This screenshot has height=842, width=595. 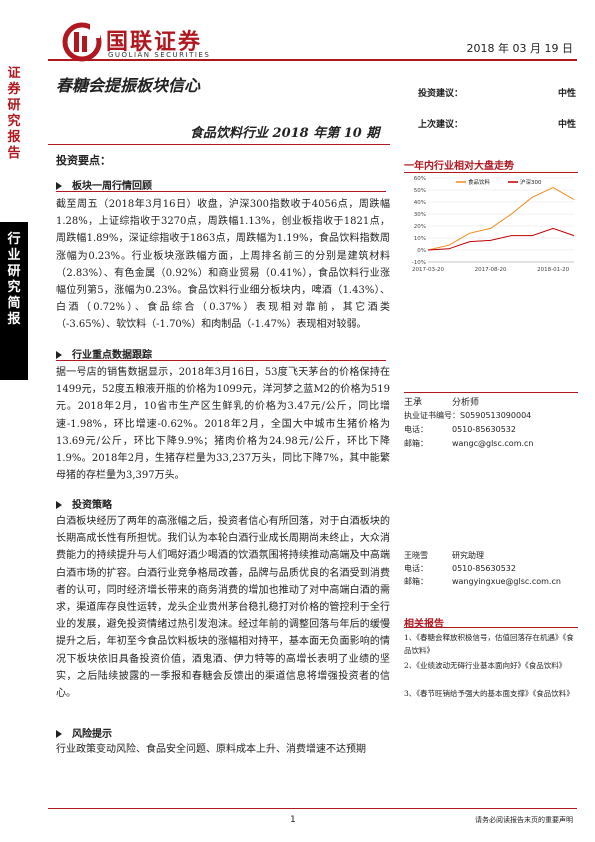 I want to click on chart-x-tick-label: 2017-08-20, so click(x=491, y=270).